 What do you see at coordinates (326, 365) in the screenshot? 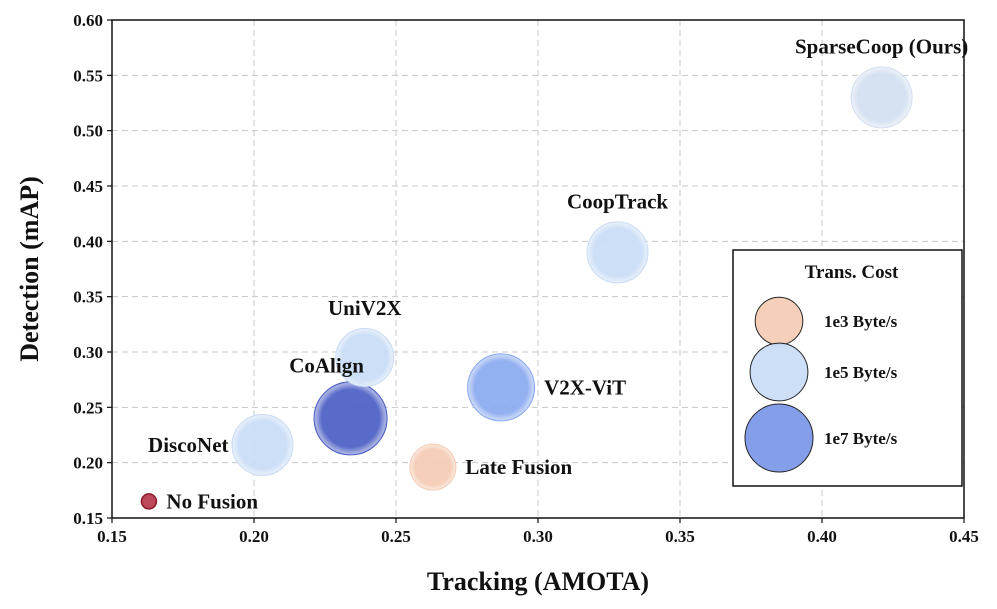
I see `label-coalign: CoAlign` at bounding box center [326, 365].